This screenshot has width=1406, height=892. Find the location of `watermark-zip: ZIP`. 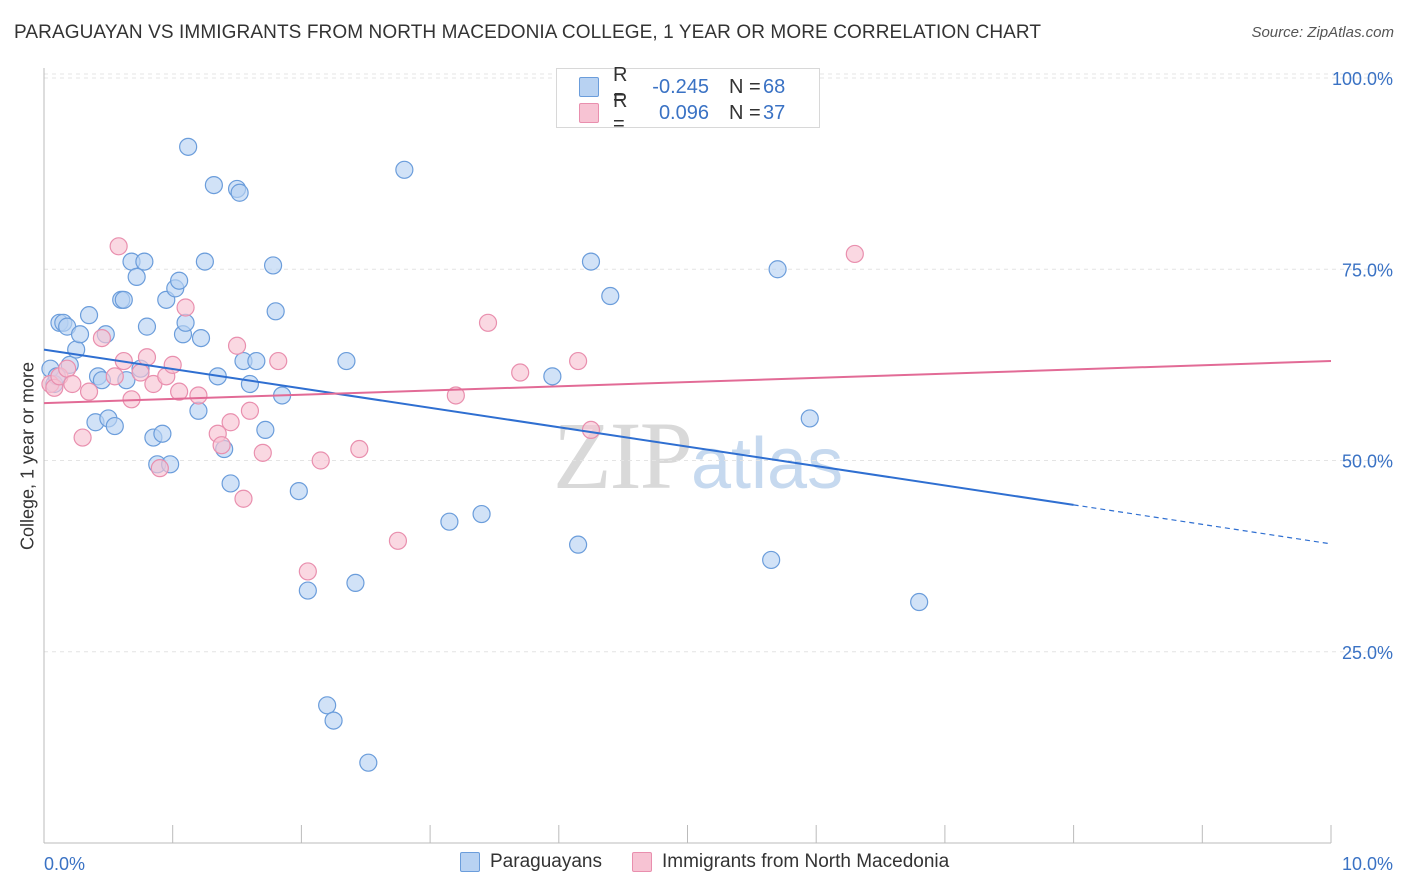

watermark-zip: ZIP is located at coordinates (623, 455).